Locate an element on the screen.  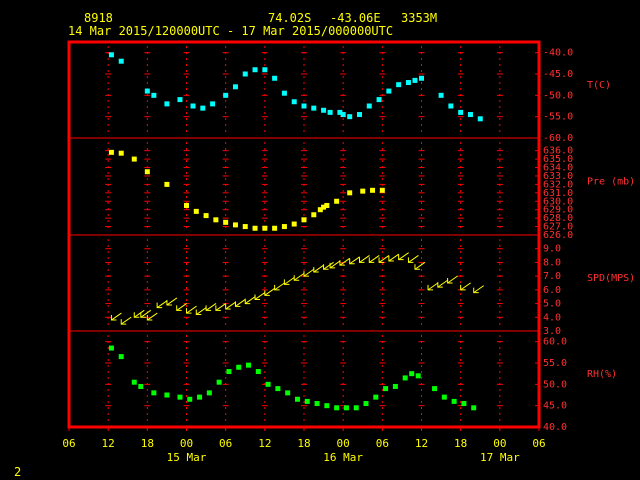
y-tick-label: 50.0 is located at coordinates (555, 384).